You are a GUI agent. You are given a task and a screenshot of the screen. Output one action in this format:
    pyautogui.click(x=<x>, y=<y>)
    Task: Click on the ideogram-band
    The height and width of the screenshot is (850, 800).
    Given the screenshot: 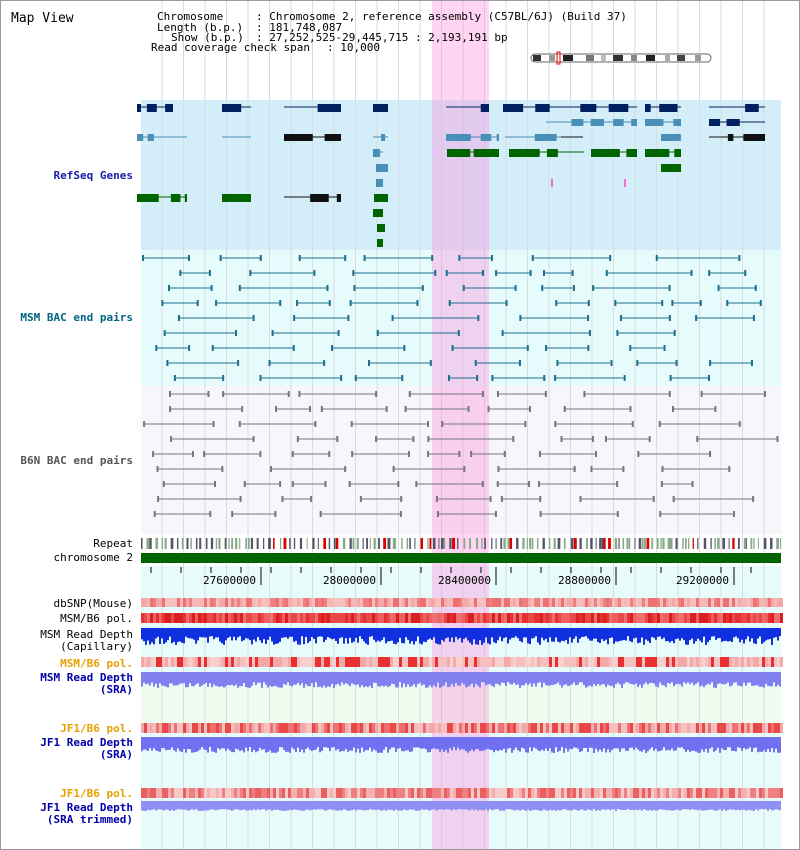 What is the action you would take?
    pyautogui.click(x=590, y=58)
    